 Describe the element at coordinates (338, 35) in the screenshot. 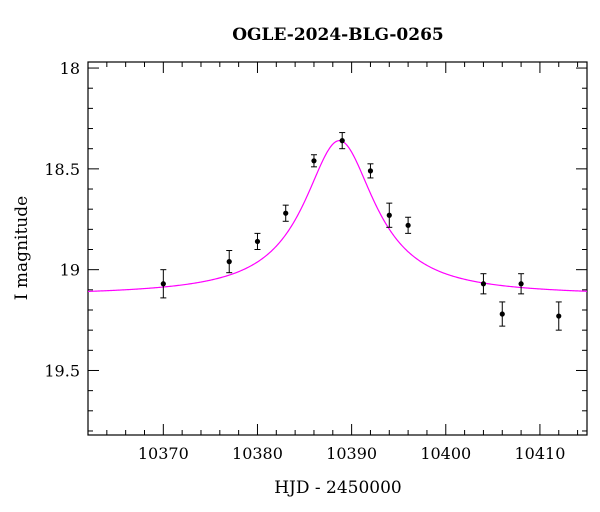

I see `chart-title: OGLE-2024-BLG-0265` at that location.